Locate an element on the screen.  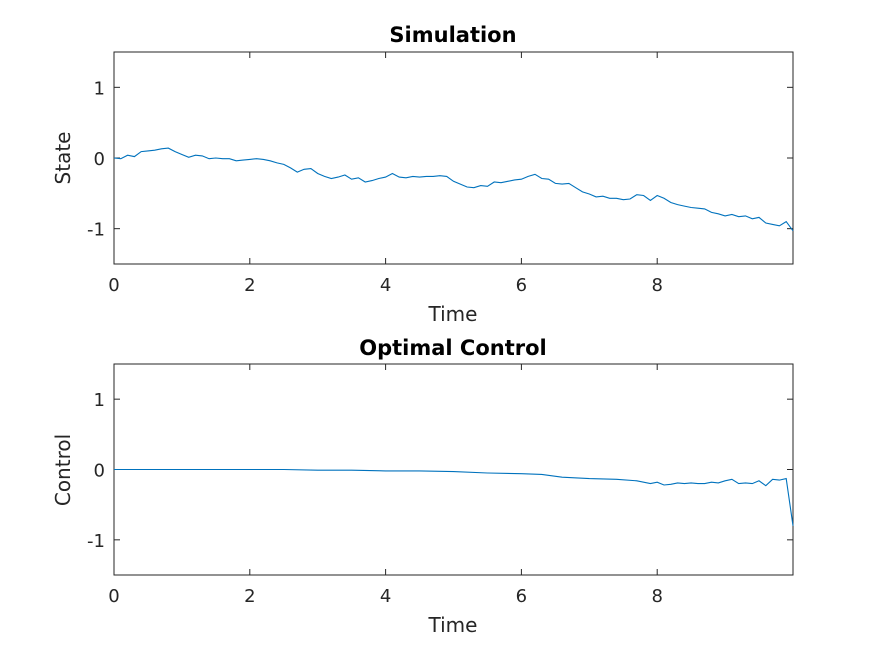
simulation-series is located at coordinates (453, 189).